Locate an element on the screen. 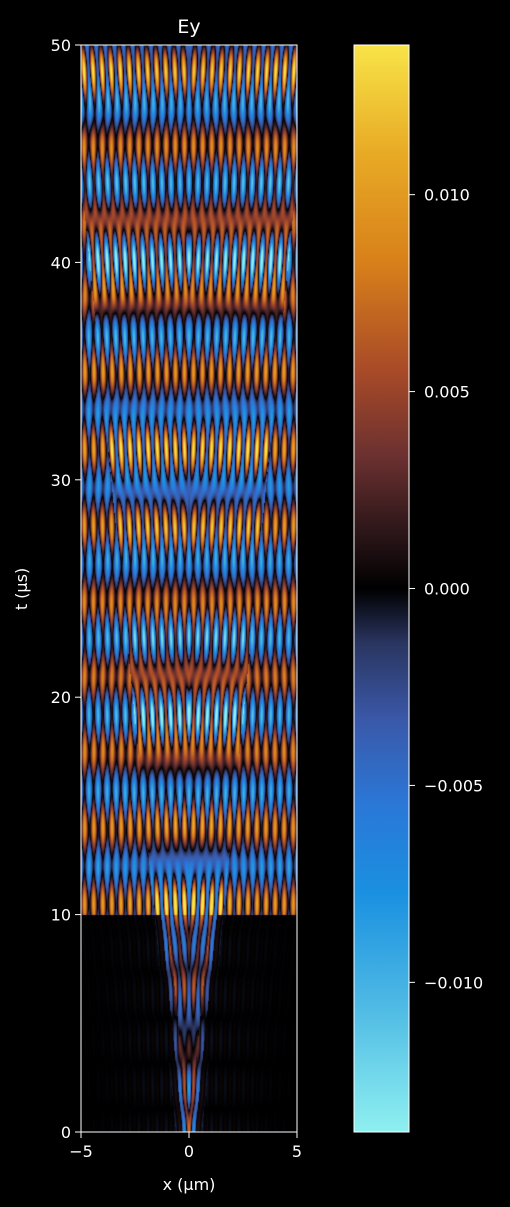  colorbar-tick-label: 0.005 is located at coordinates (447, 392).